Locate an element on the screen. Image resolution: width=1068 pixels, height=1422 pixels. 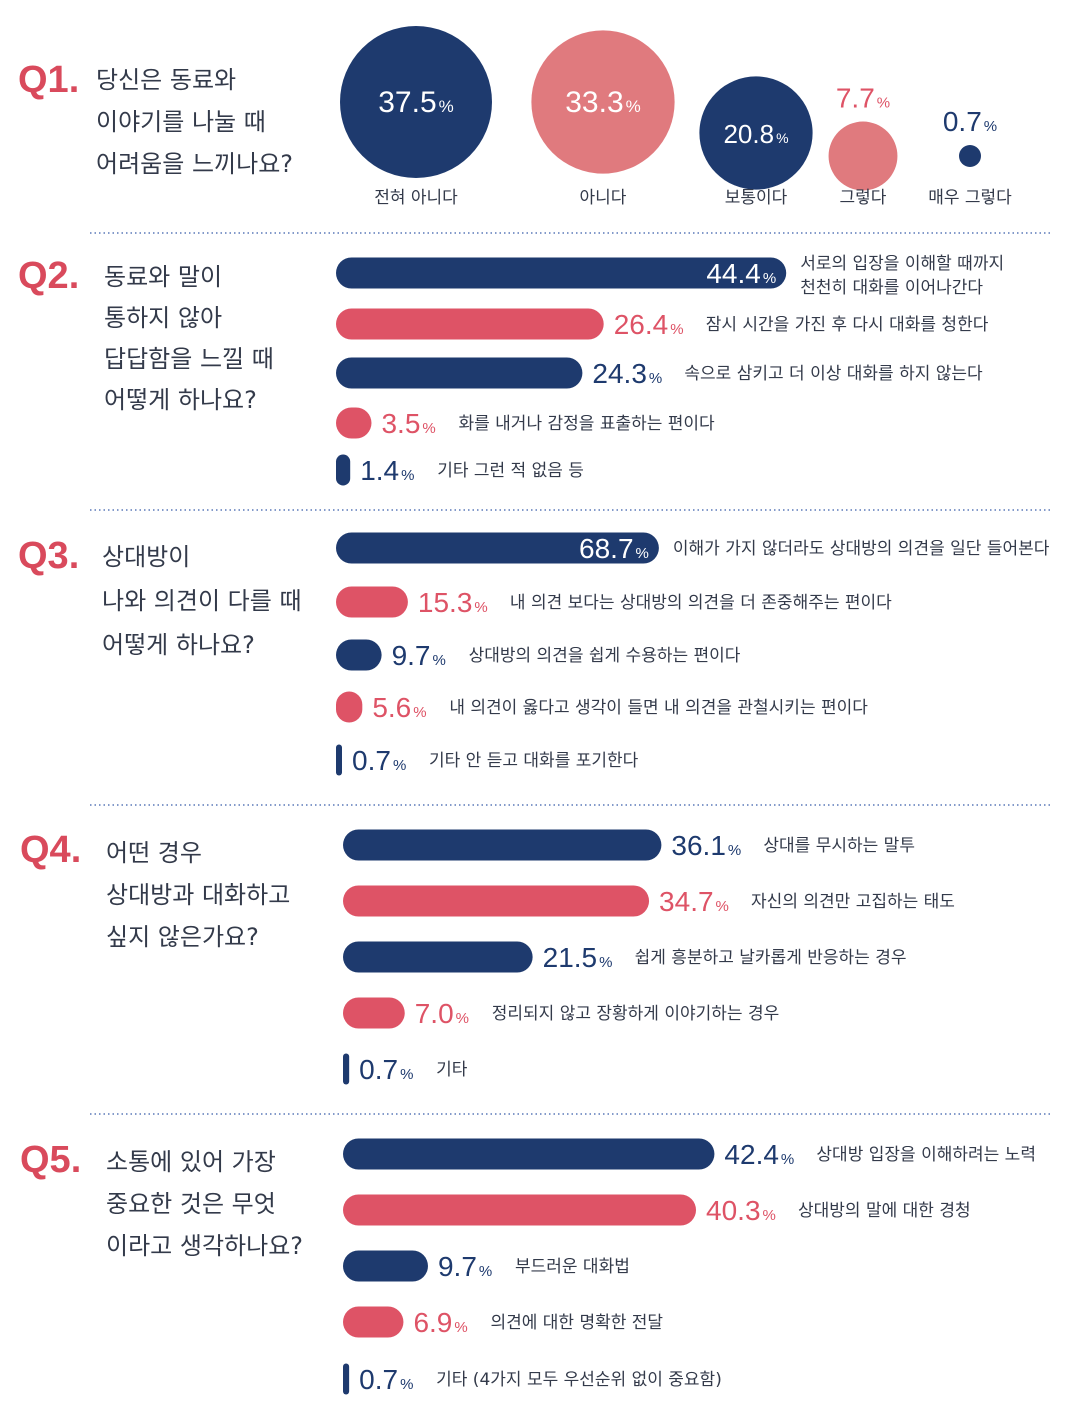
bar-category-label: 부드러운 대화법 is located at coordinates (572, 1267).